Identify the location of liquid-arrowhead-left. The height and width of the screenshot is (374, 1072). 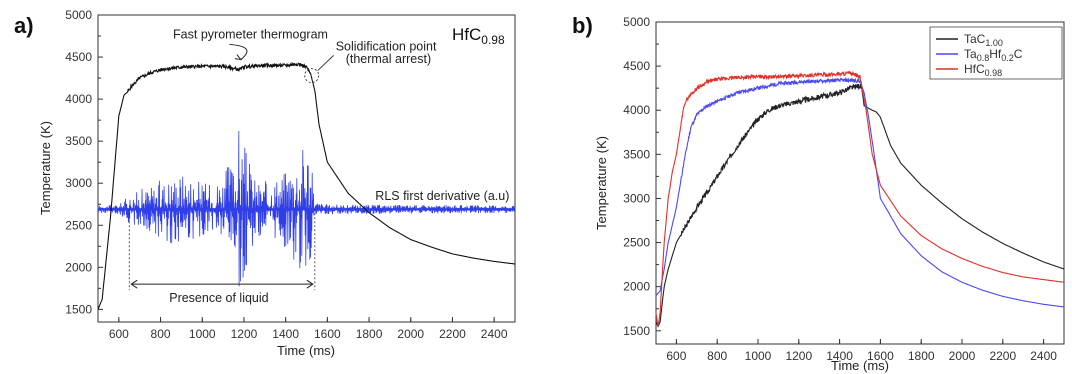
(134, 284).